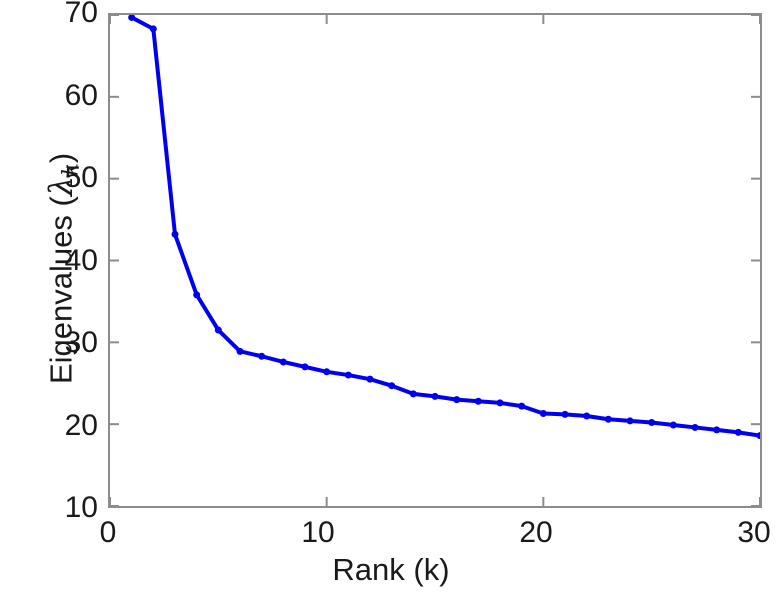 This screenshot has width=782, height=600. I want to click on y-tick-label-60: 60, so click(81, 95).